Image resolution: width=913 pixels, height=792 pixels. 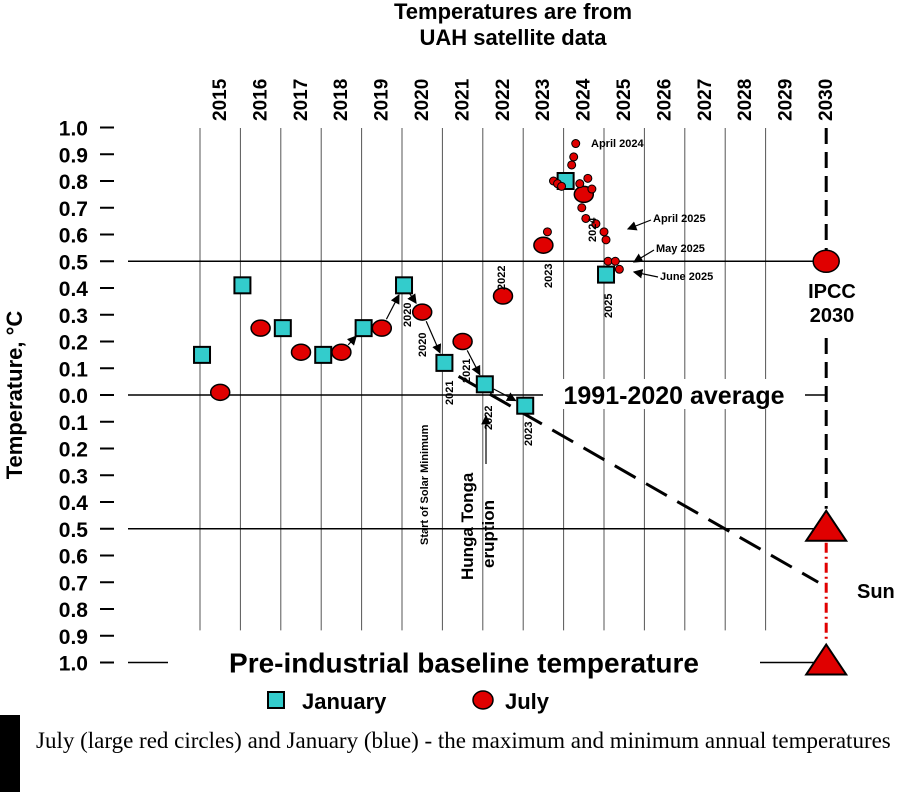 I want to click on y-tick-label: 0.0, so click(x=73, y=396).